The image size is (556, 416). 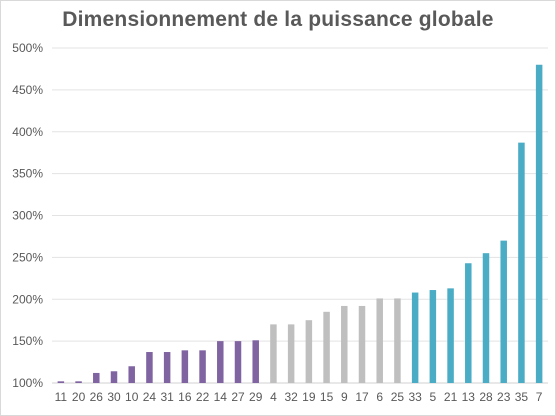 I want to click on y-tick-label: 150%, so click(x=27, y=341).